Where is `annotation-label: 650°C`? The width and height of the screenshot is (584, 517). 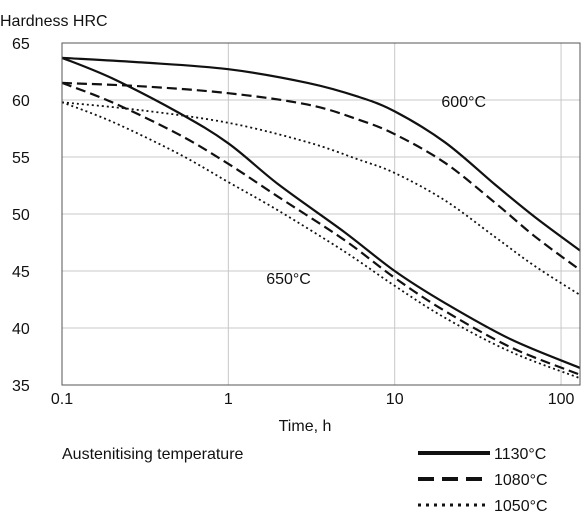
annotation-label: 650°C is located at coordinates (288, 279).